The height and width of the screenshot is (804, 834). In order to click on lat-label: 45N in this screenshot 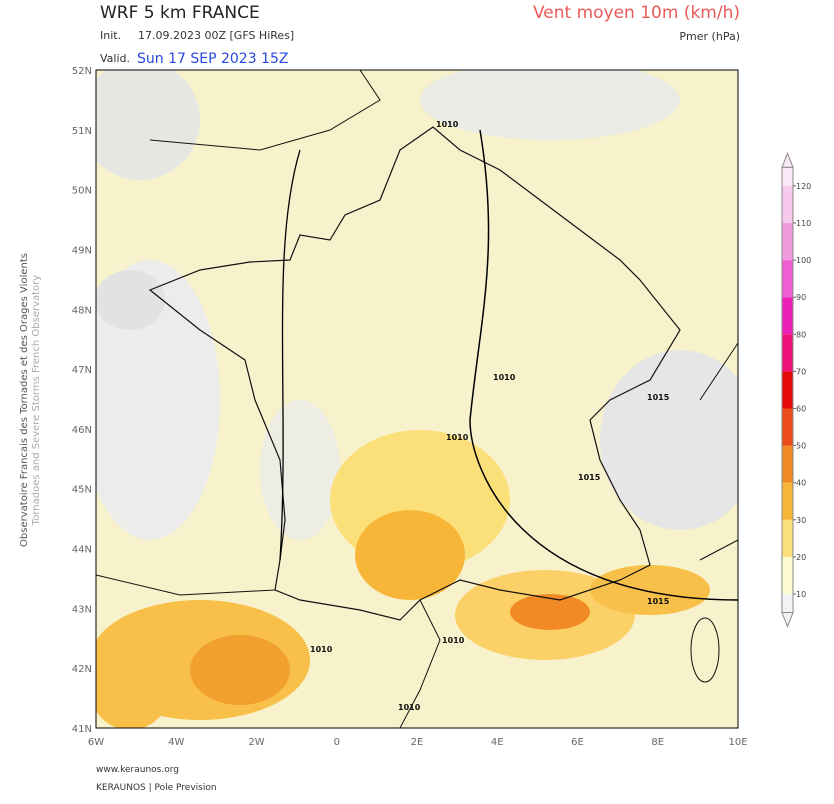, I will do `click(82, 490)`.